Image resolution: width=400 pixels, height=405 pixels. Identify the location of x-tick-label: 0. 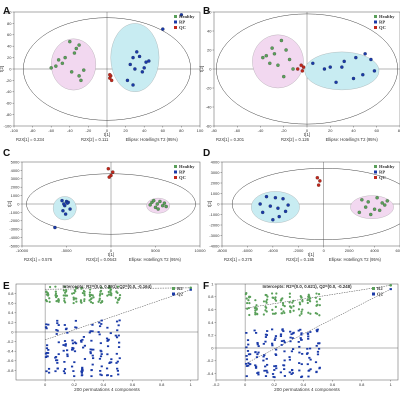
(245, 384).